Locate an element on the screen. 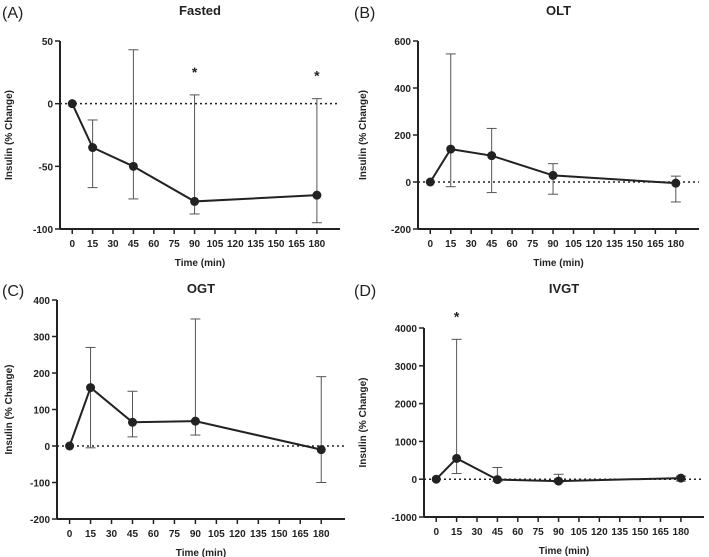 The image size is (709, 557). y-tick-label: 2000 is located at coordinates (406, 405).